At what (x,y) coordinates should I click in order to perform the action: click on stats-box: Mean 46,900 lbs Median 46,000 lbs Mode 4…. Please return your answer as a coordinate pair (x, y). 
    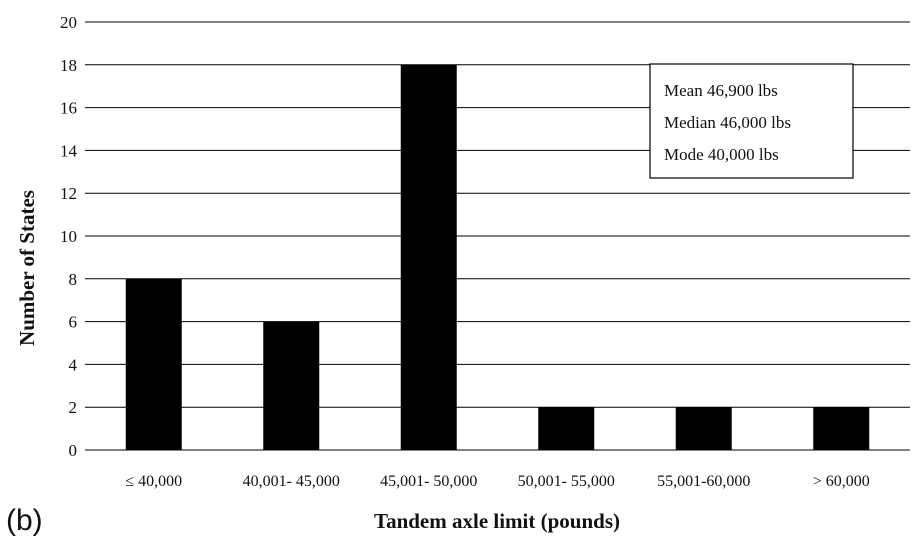
    Looking at the image, I should click on (751, 121).